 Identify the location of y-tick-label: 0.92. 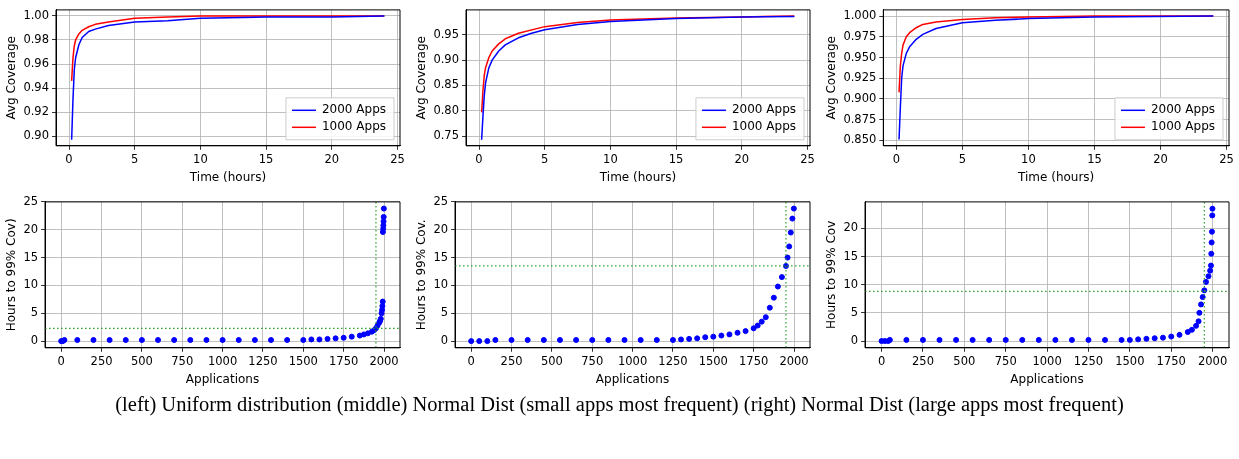
(36, 111).